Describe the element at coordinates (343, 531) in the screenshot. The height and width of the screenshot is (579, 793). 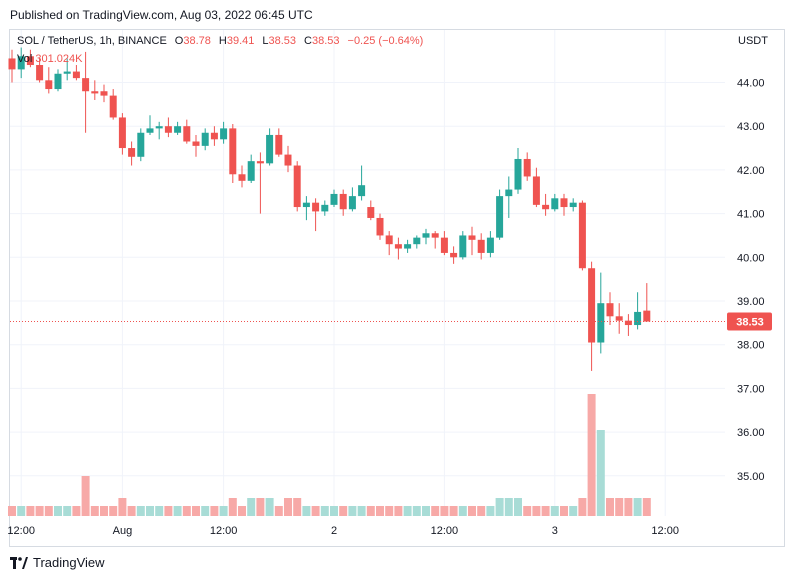
I see `time-axis: 12:00 Aug 12:00 2 12:00 3 12:00` at that location.